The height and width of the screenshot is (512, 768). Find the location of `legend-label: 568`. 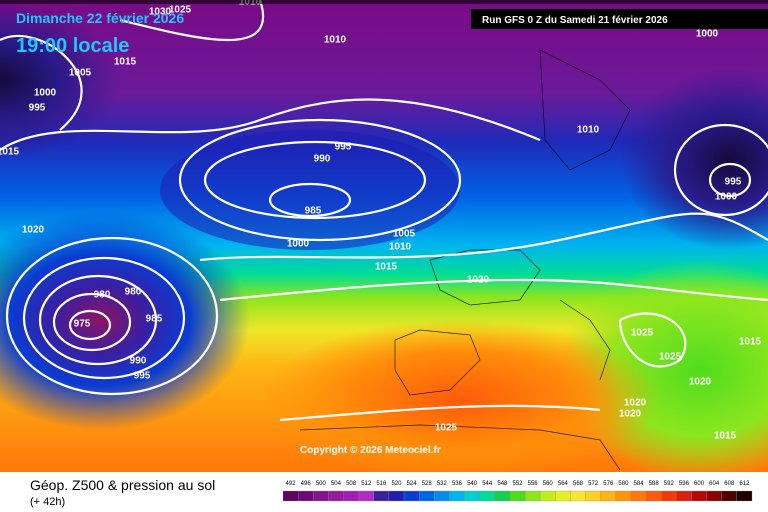

legend-label: 568 is located at coordinates (578, 484).